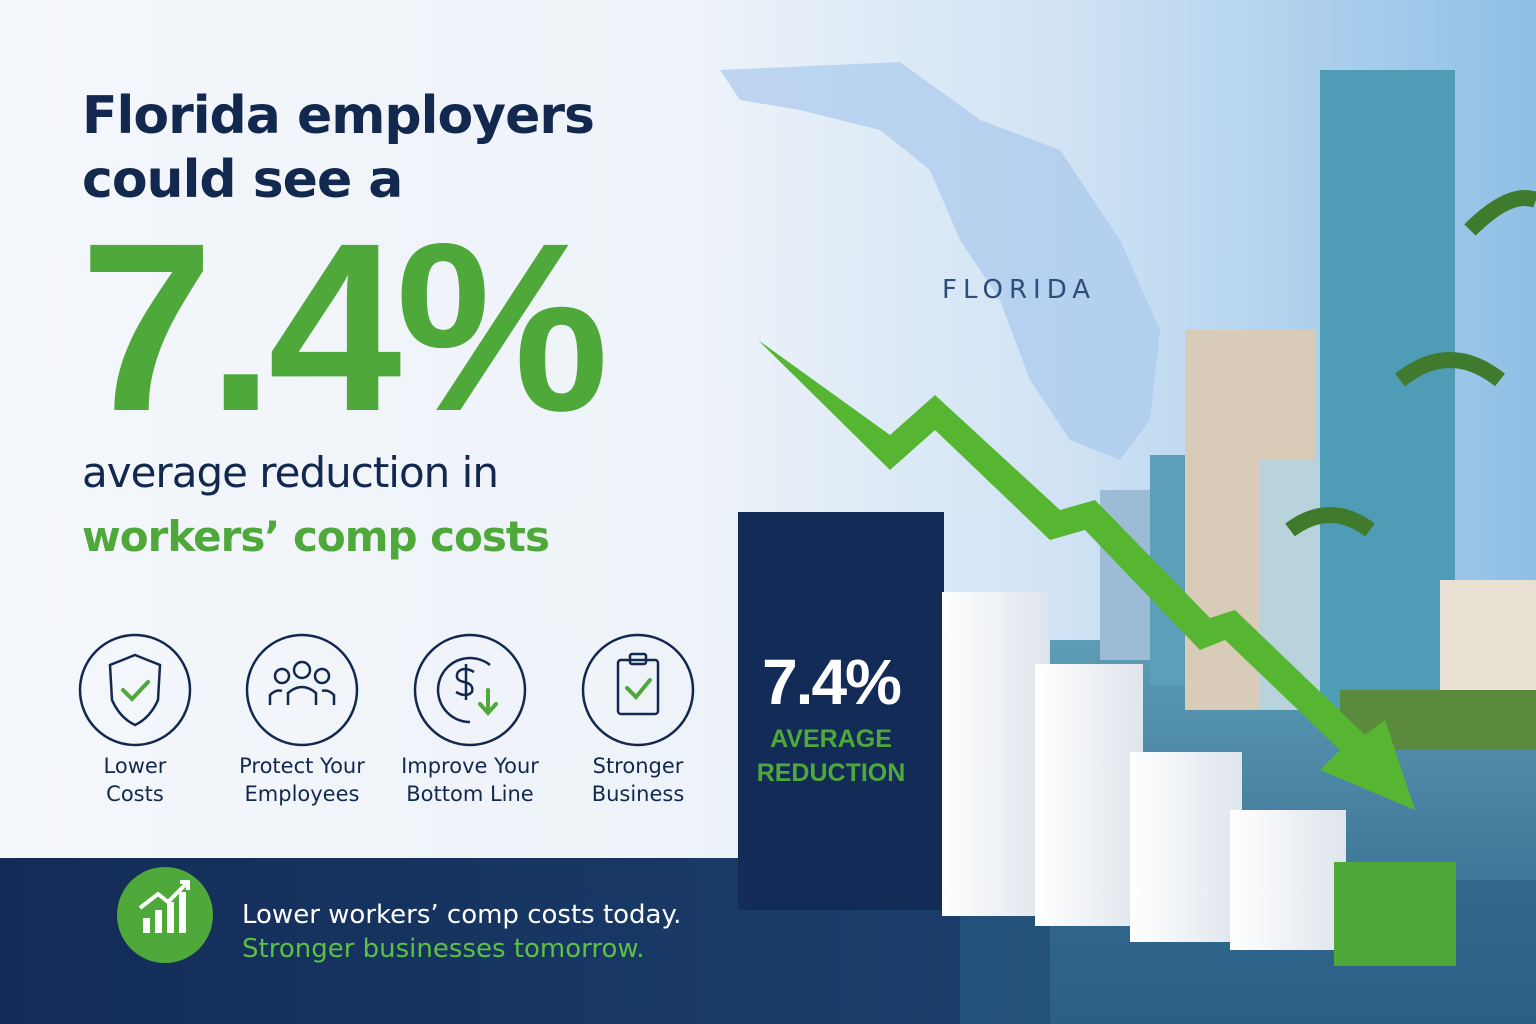 The width and height of the screenshot is (1536, 1024). I want to click on benefit-line: Employees, so click(302, 794).